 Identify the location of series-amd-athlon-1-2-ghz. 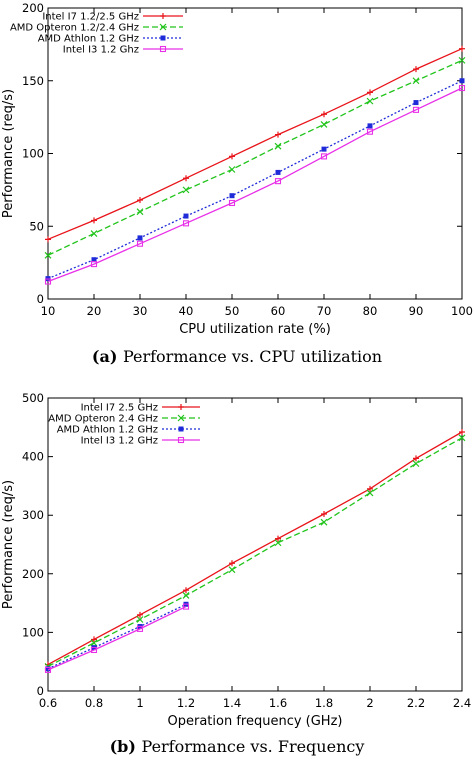
(117, 636).